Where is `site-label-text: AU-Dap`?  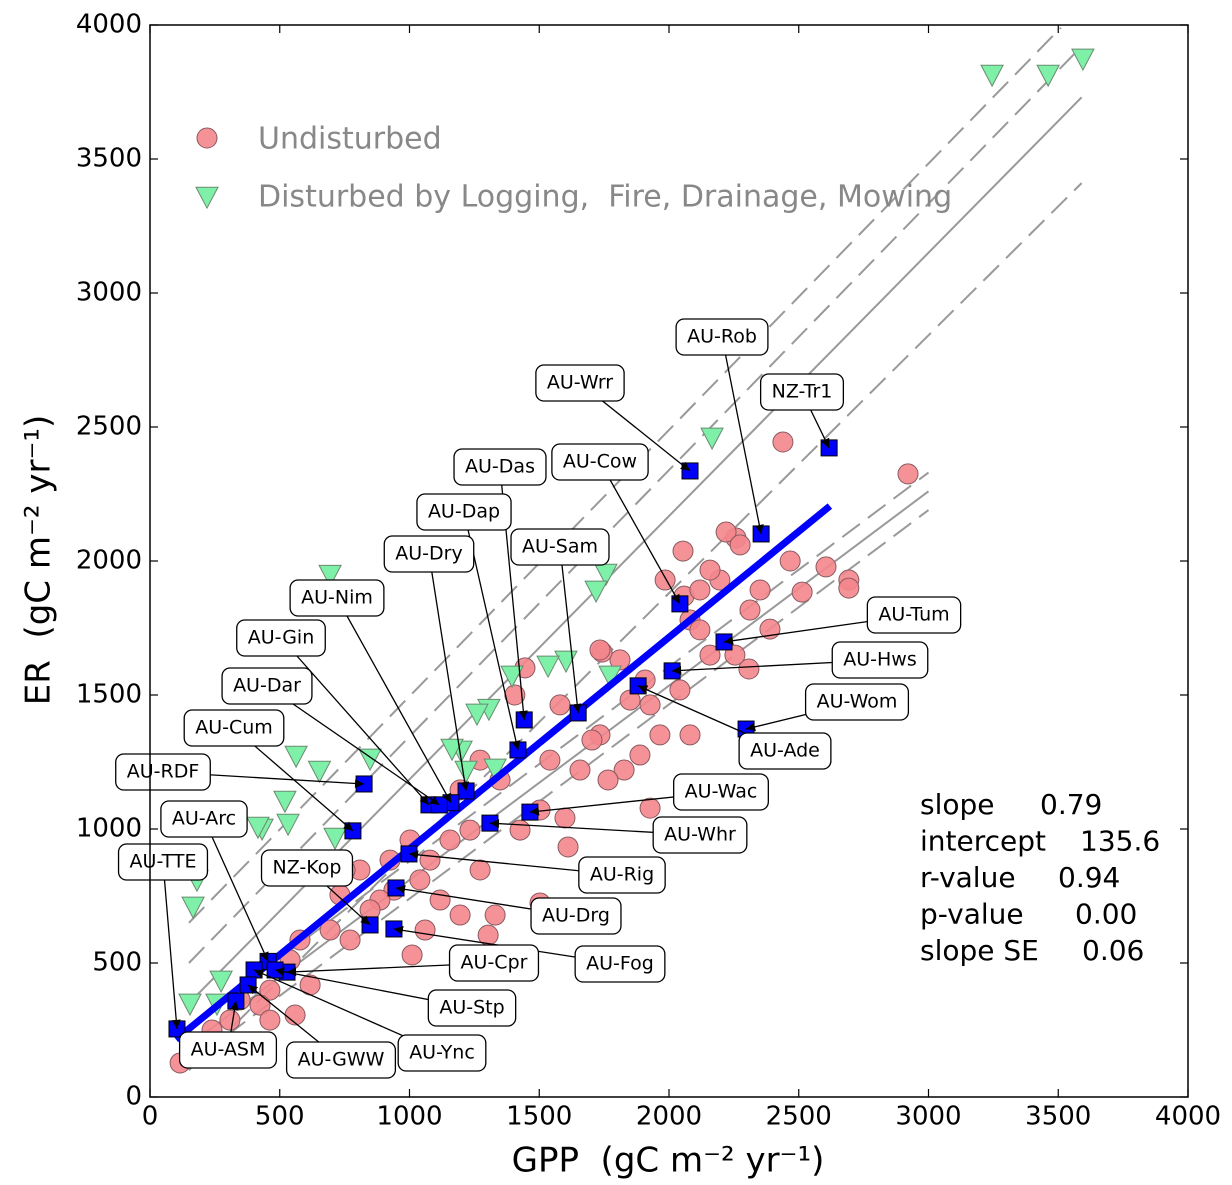 site-label-text: AU-Dap is located at coordinates (464, 512).